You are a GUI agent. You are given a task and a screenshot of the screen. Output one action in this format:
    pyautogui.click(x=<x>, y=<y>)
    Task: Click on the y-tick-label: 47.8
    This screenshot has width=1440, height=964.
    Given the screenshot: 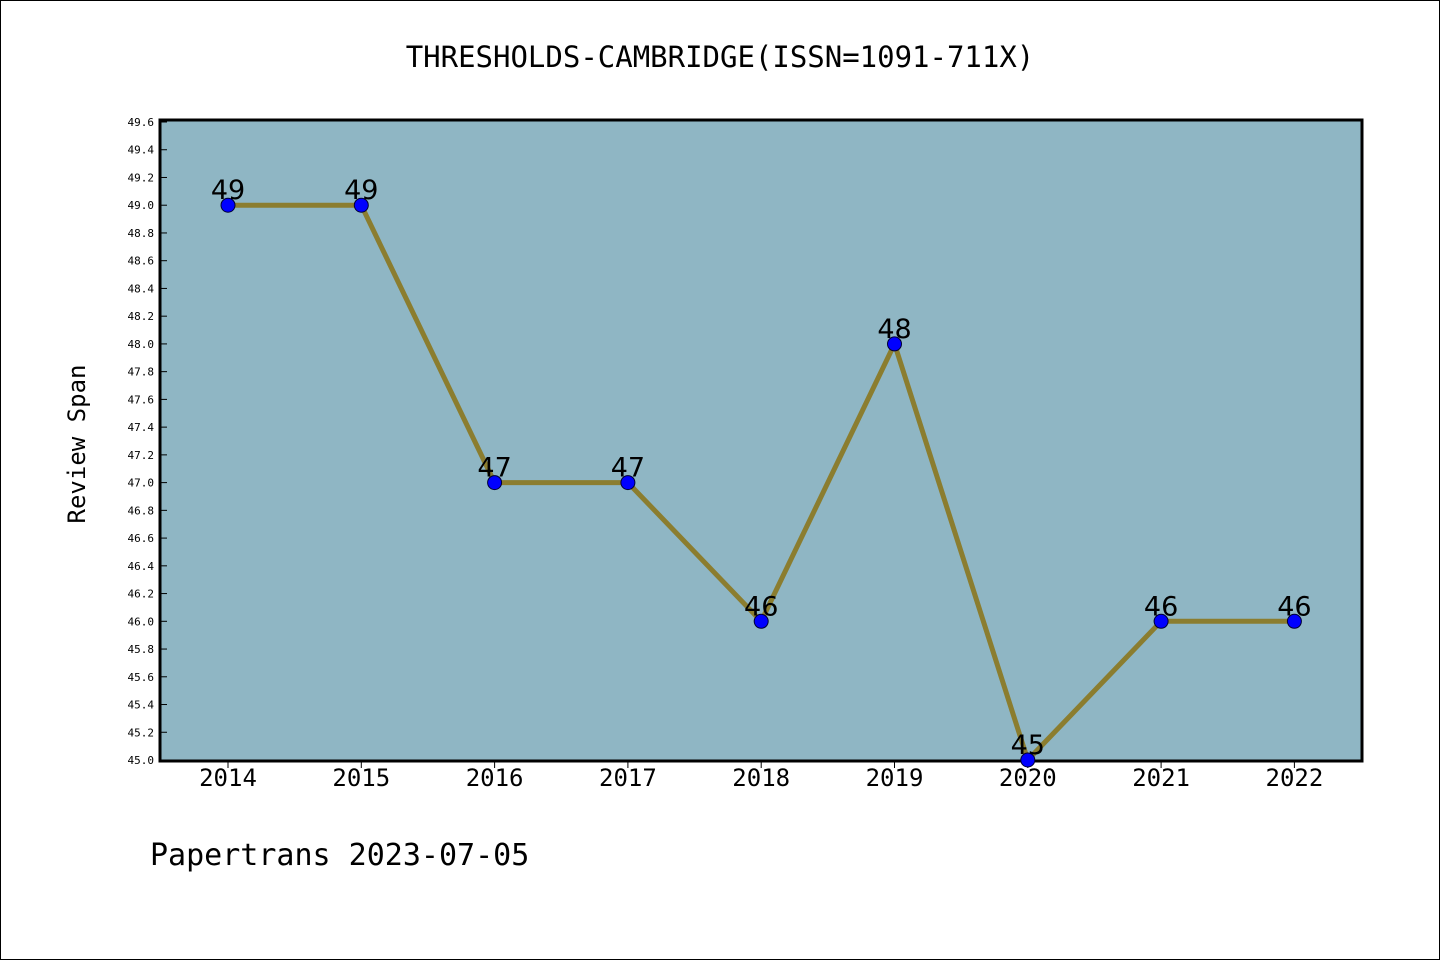 What is the action you would take?
    pyautogui.click(x=141, y=372)
    